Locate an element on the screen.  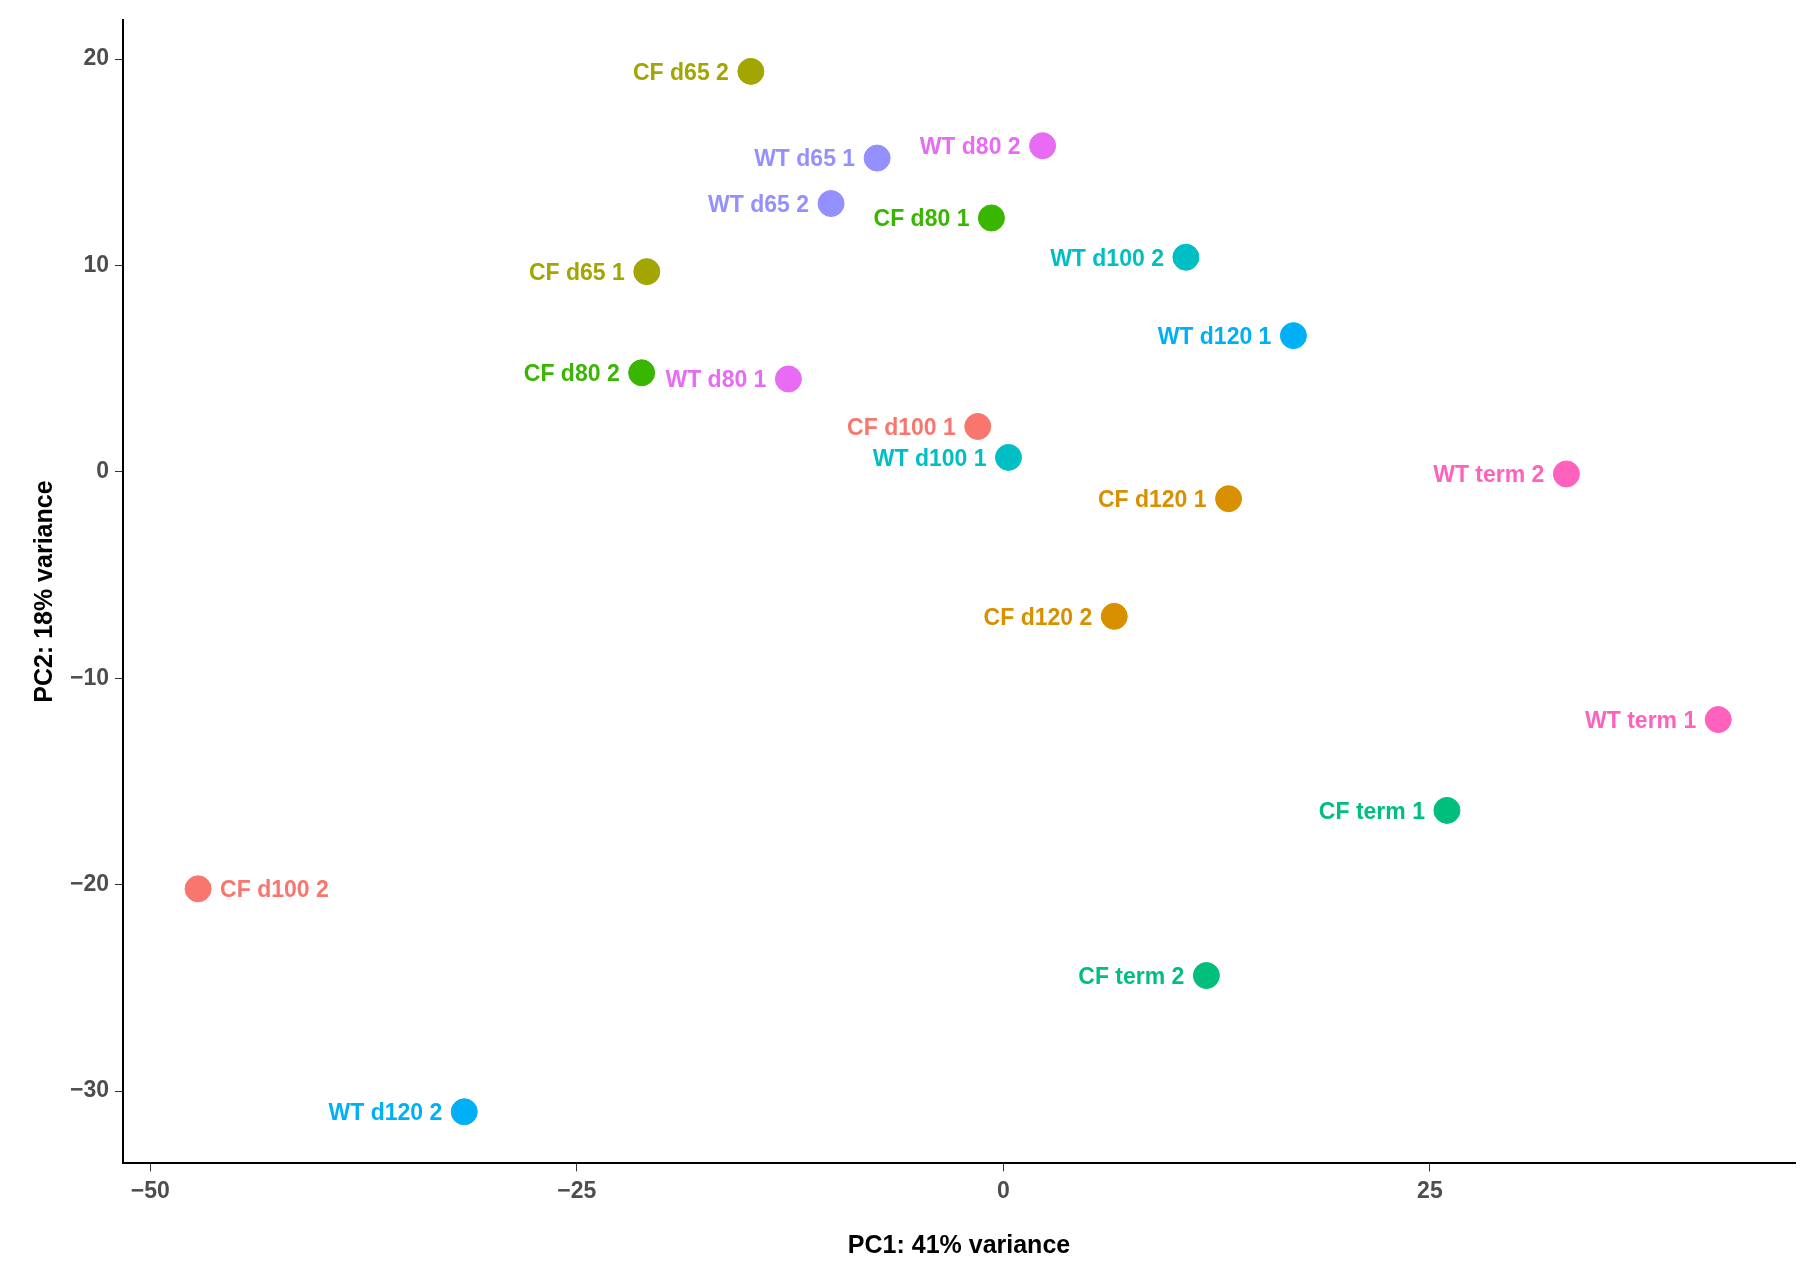
series-label: CF d120 1 is located at coordinates (1152, 499).